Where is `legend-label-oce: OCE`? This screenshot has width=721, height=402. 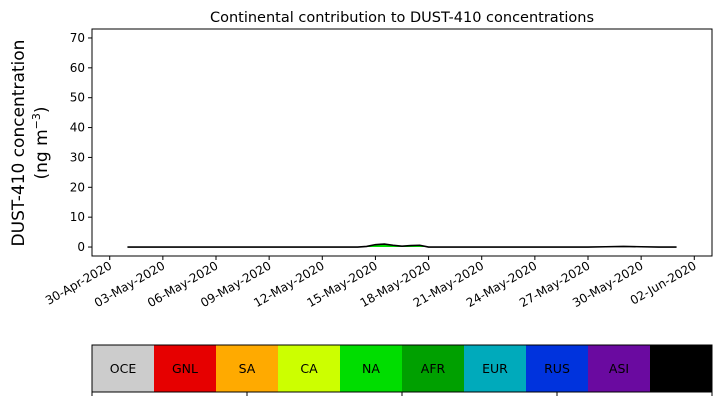
legend-label-oce: OCE is located at coordinates (123, 368).